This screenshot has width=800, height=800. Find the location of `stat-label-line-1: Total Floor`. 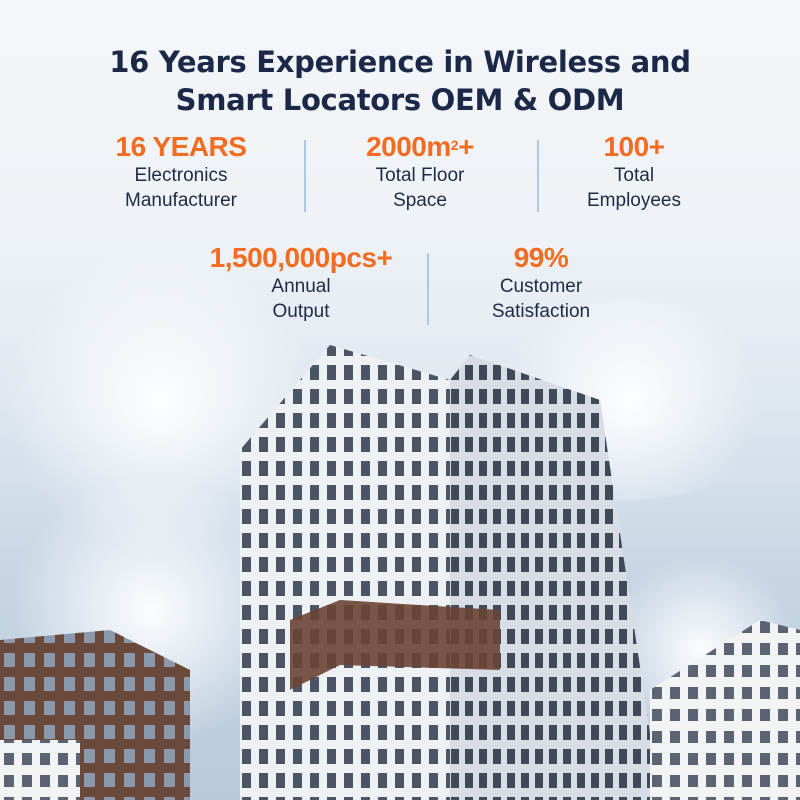

stat-label-line-1: Total Floor is located at coordinates (420, 175).